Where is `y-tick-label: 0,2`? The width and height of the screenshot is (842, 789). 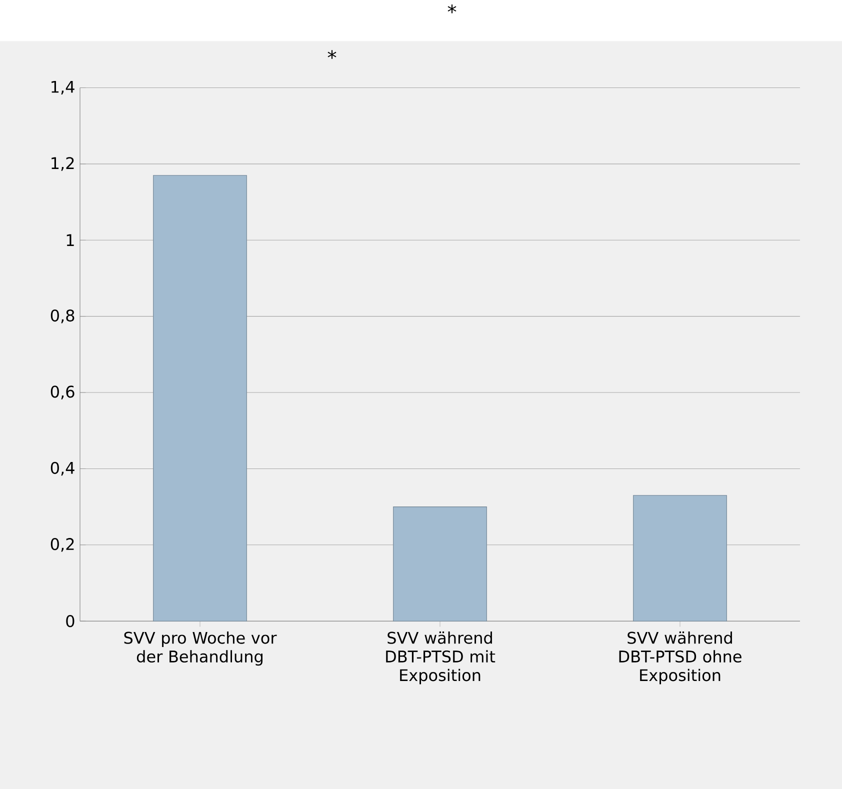
y-tick-label: 0,2 is located at coordinates (62, 545).